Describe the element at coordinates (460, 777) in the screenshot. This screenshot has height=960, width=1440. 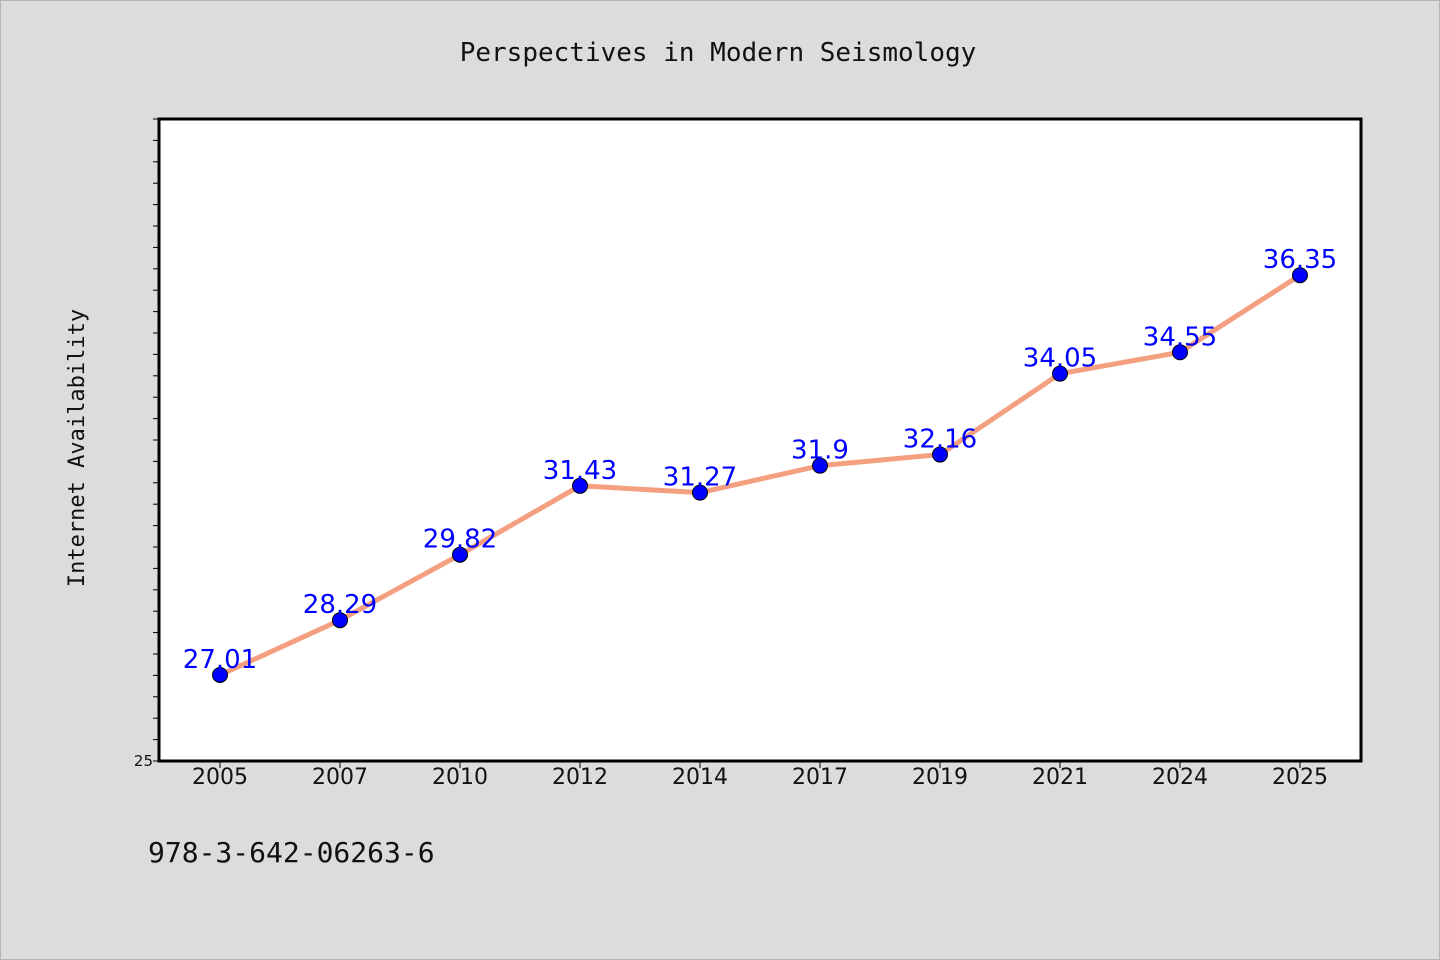
I see `x-tick-label: 2010` at that location.